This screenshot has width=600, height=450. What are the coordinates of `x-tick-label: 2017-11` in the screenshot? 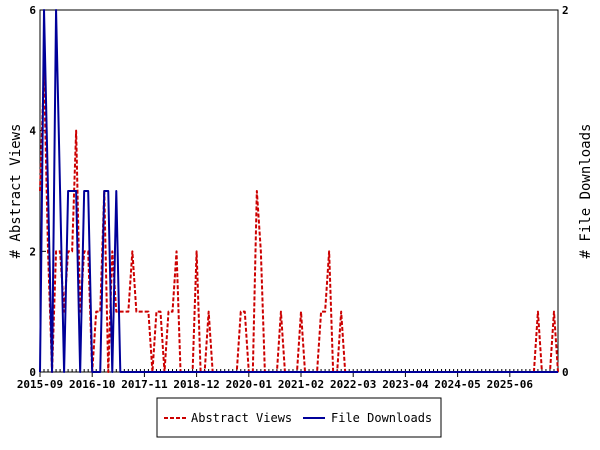 It's located at (144, 384).